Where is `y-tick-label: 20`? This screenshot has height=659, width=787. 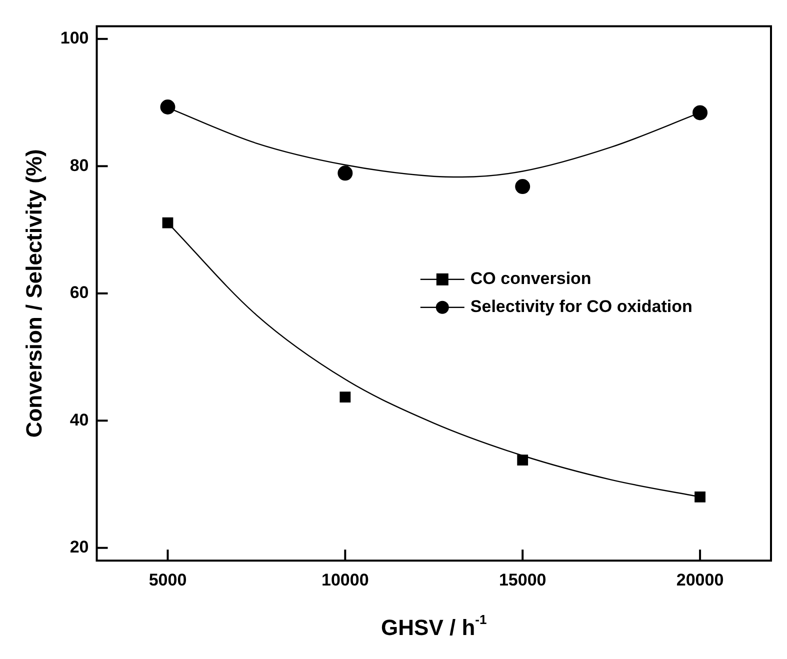 y-tick-label: 20 is located at coordinates (79, 547).